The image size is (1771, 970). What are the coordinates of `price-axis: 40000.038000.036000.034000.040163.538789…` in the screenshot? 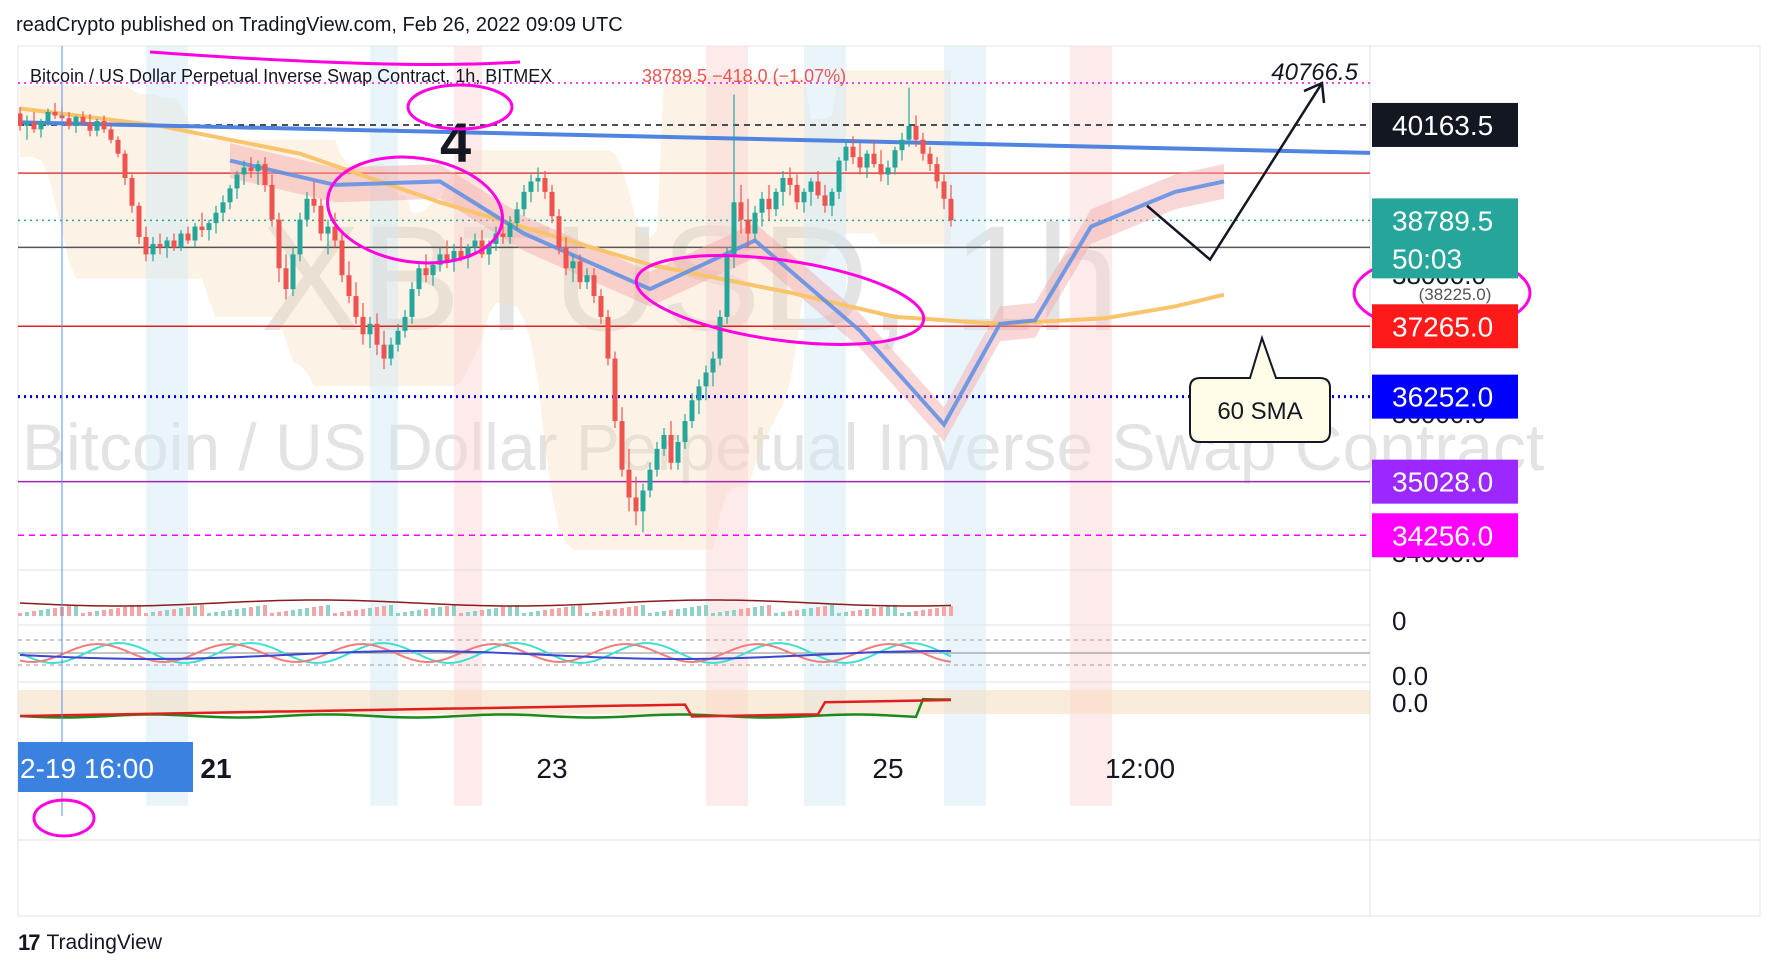 It's located at (1445, 410).